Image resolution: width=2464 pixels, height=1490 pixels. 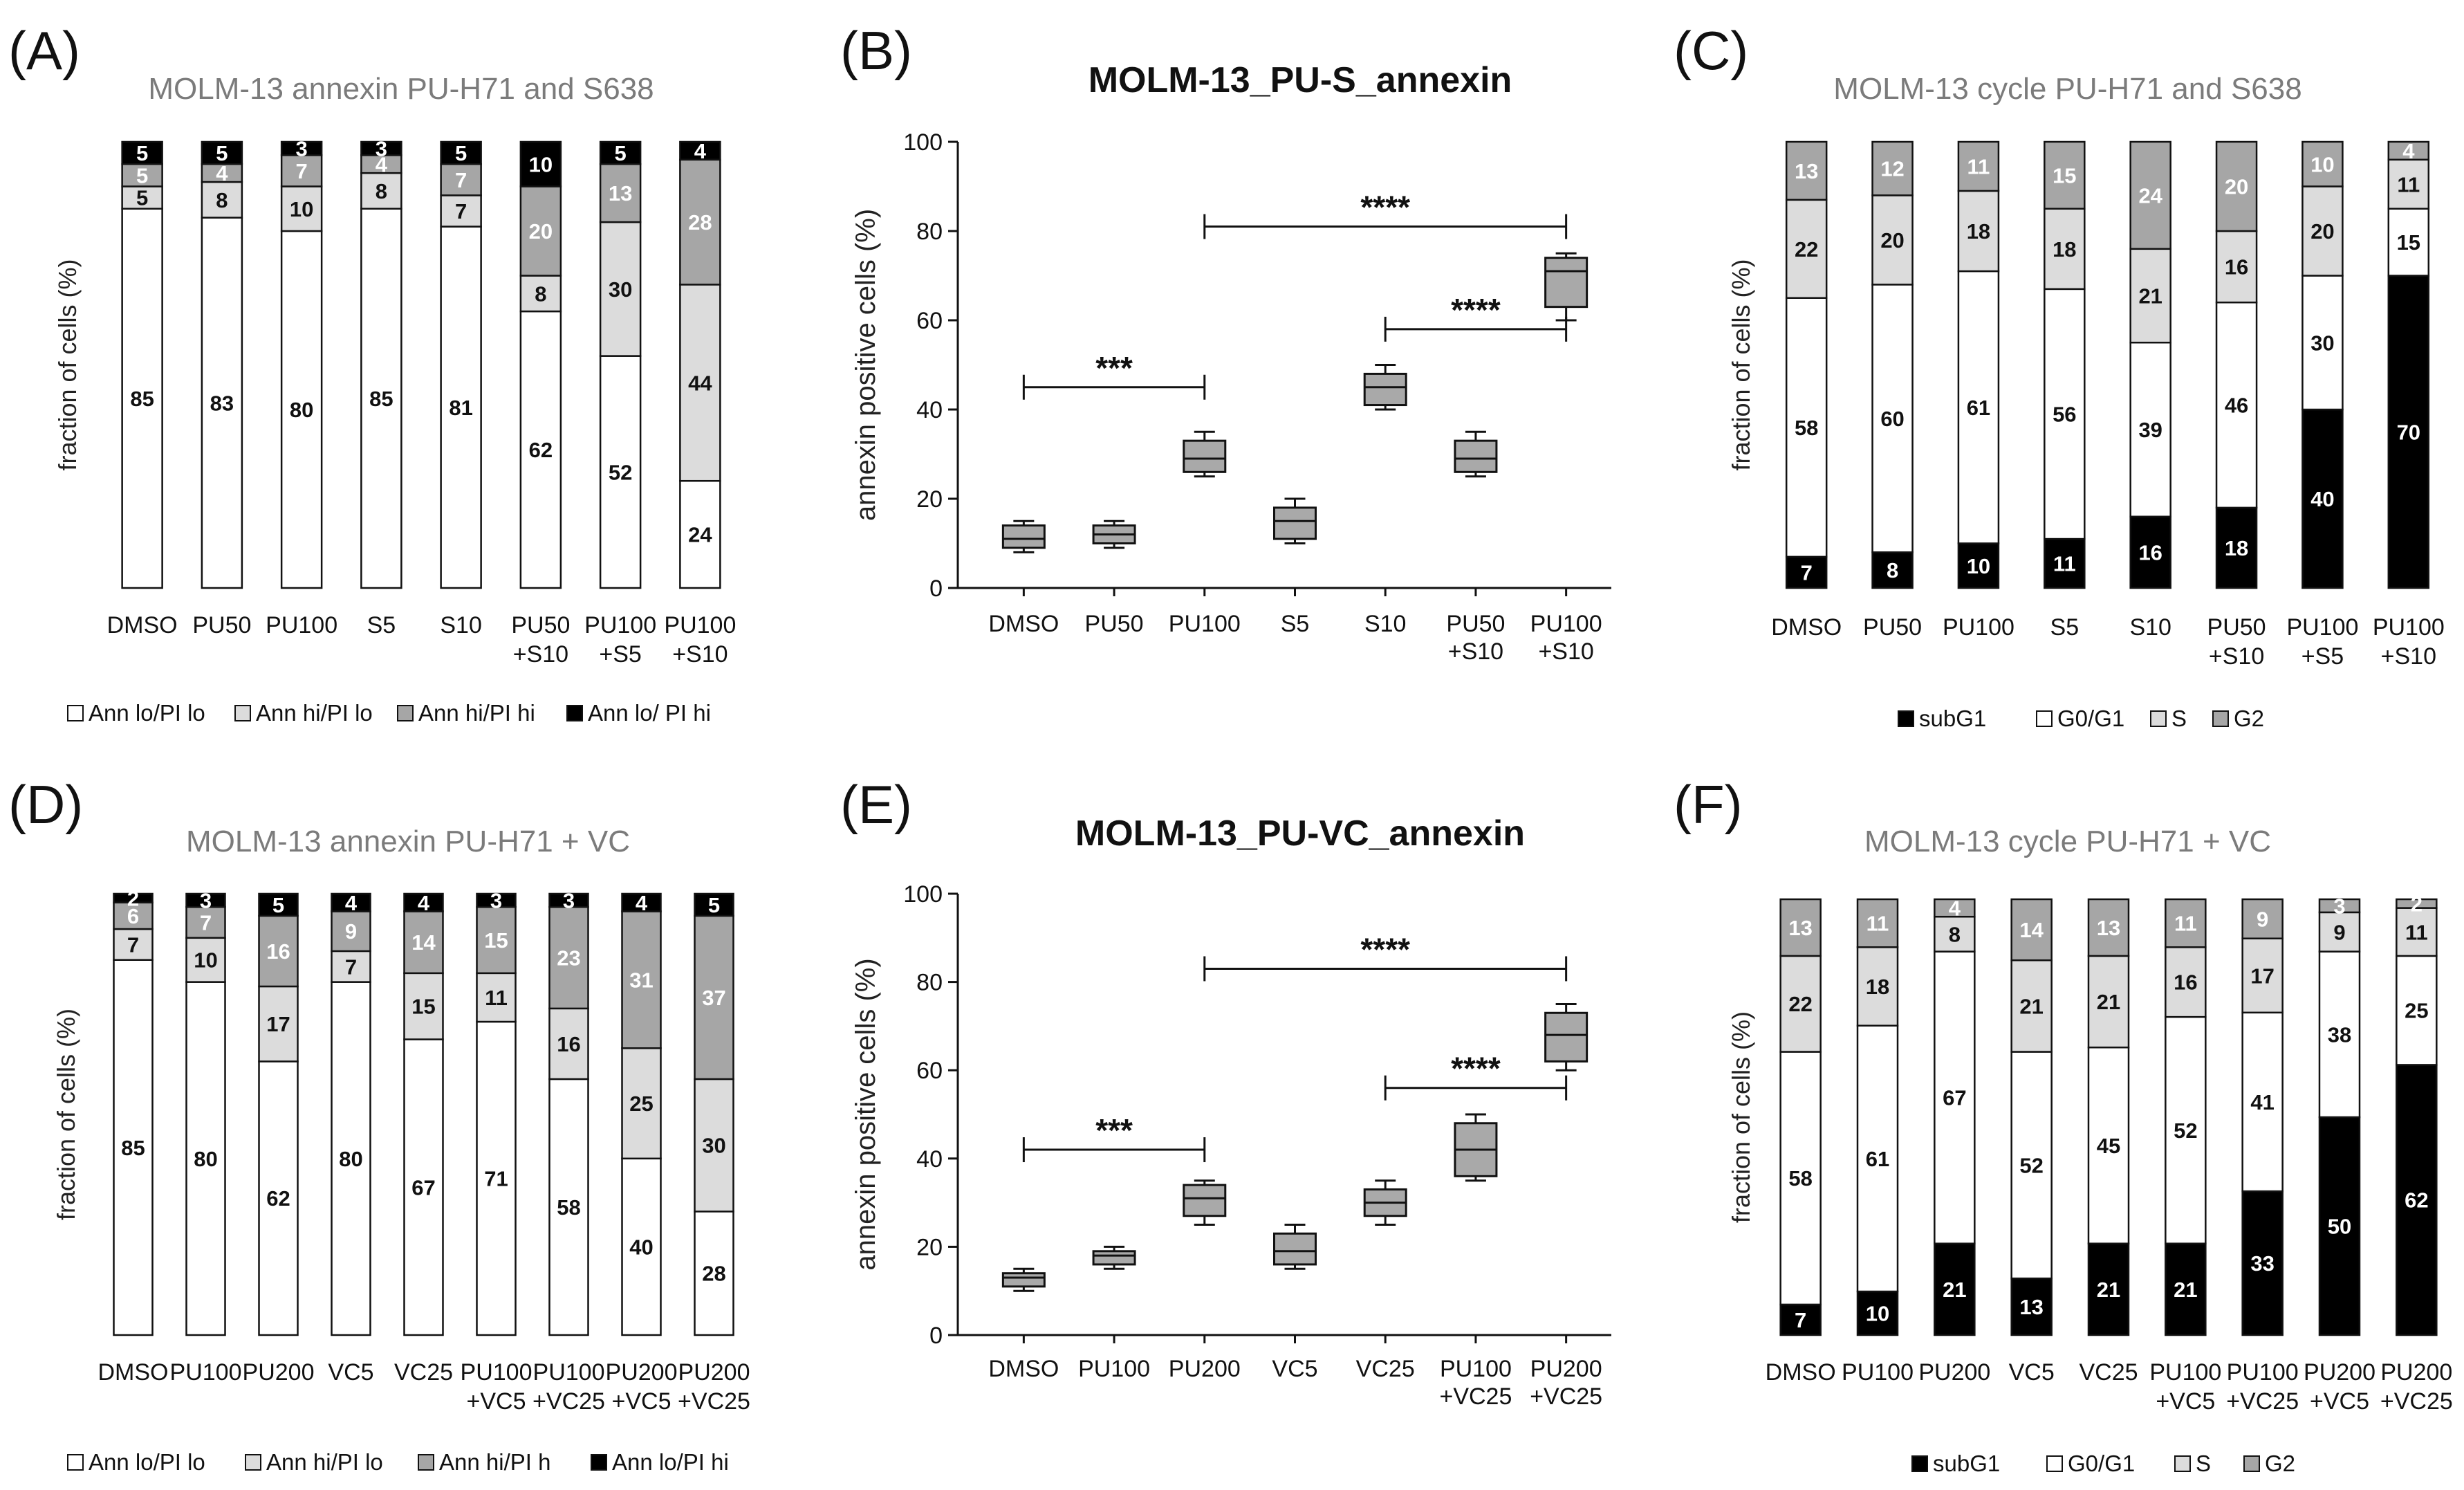 What do you see at coordinates (206, 922) in the screenshot?
I see `data-label: 7` at bounding box center [206, 922].